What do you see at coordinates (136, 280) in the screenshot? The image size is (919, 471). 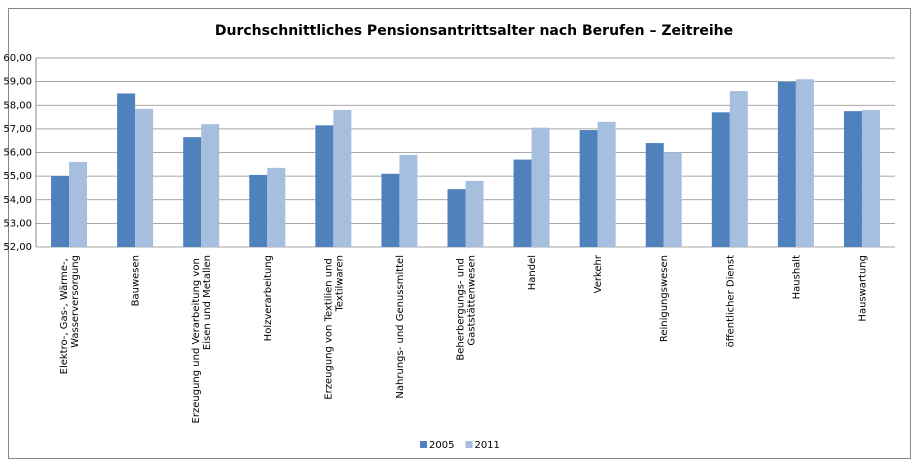 I see `x-tick-label: Bauwesen` at bounding box center [136, 280].